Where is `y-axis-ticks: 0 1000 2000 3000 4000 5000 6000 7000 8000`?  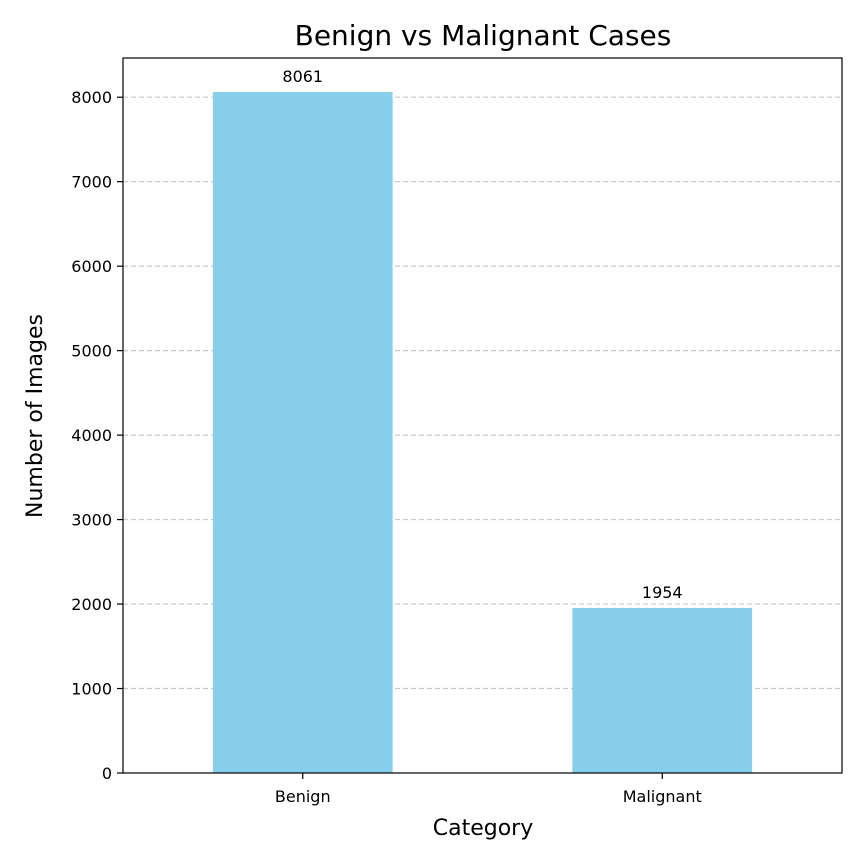
y-axis-ticks: 0 1000 2000 3000 4000 5000 6000 7000 8000 is located at coordinates (97, 435).